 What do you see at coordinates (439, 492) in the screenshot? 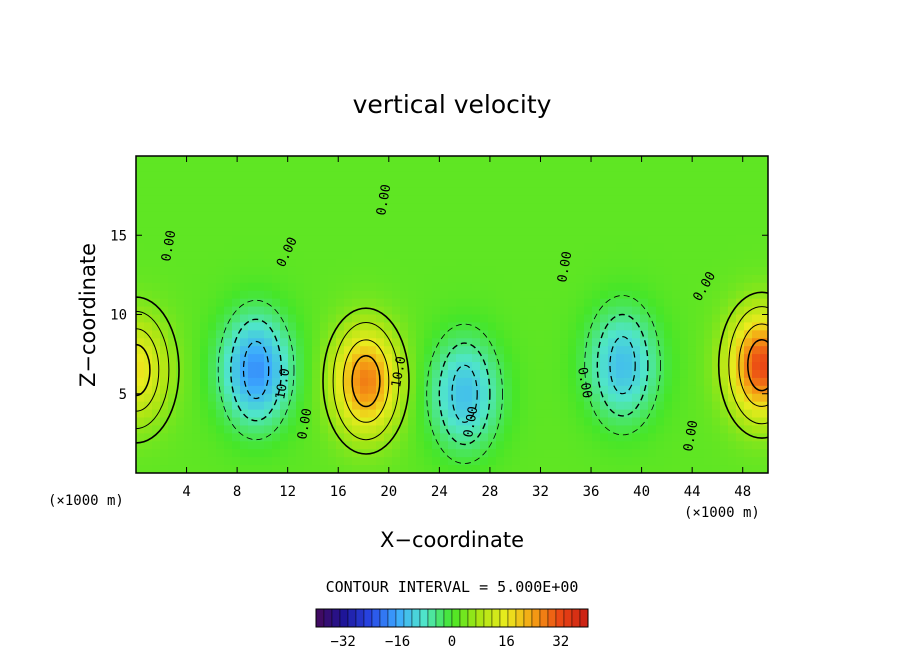
I see `x-tick-label: 24` at bounding box center [439, 492].